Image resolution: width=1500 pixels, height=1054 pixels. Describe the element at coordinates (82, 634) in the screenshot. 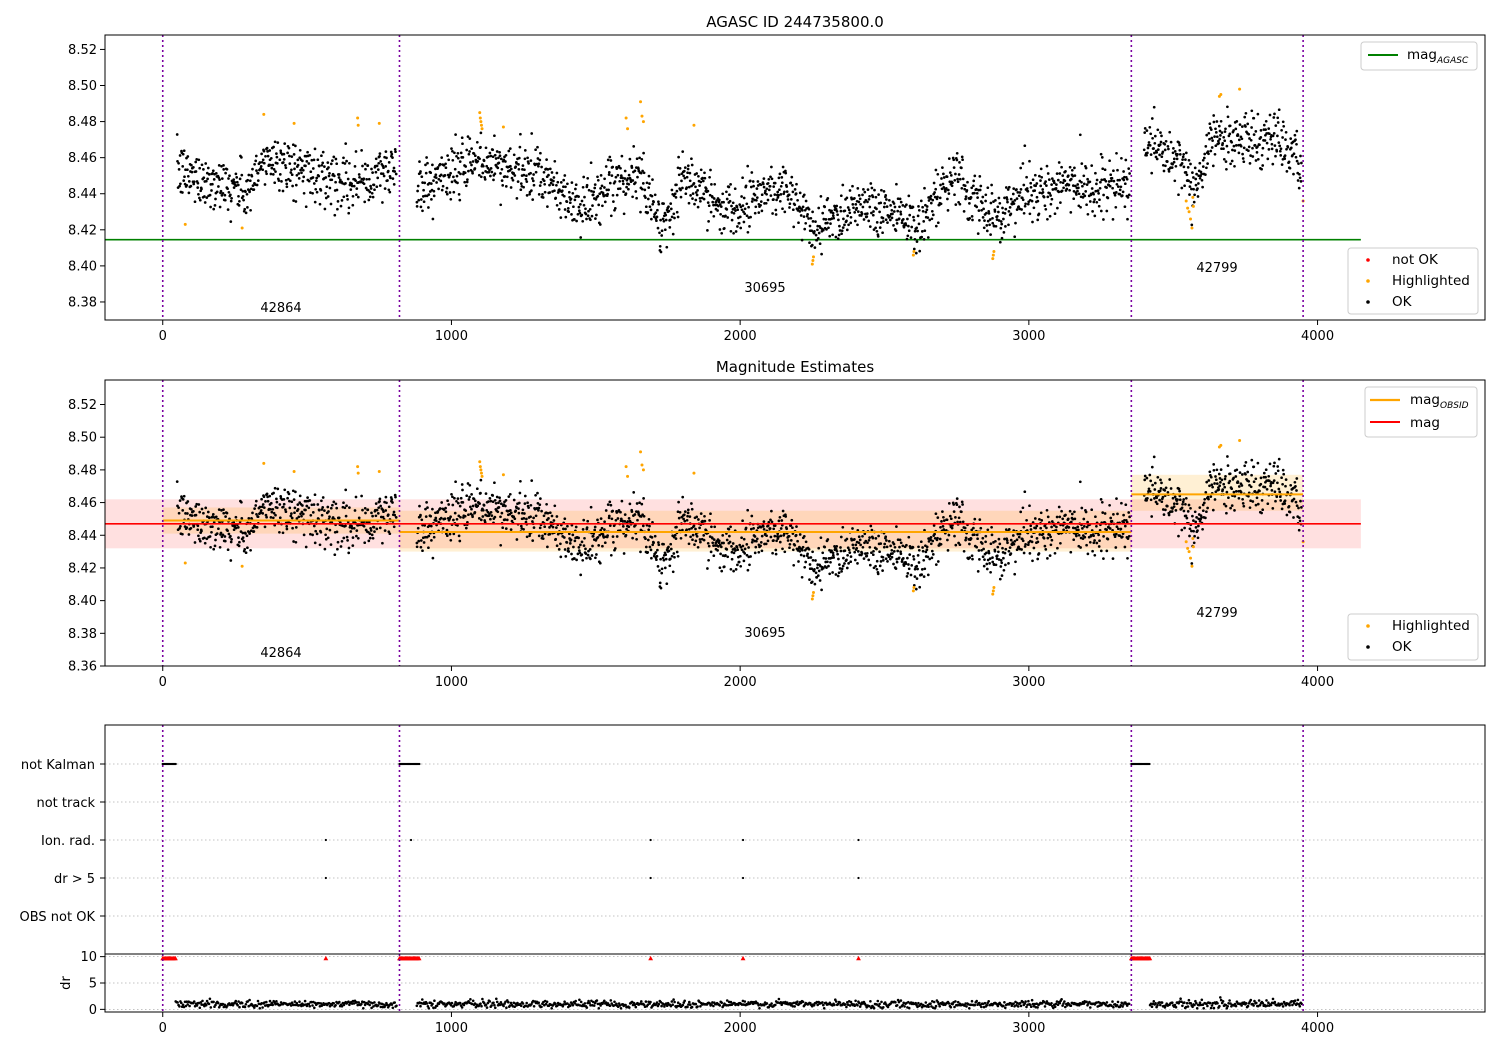

I see `y-tick-label: 8.38` at that location.